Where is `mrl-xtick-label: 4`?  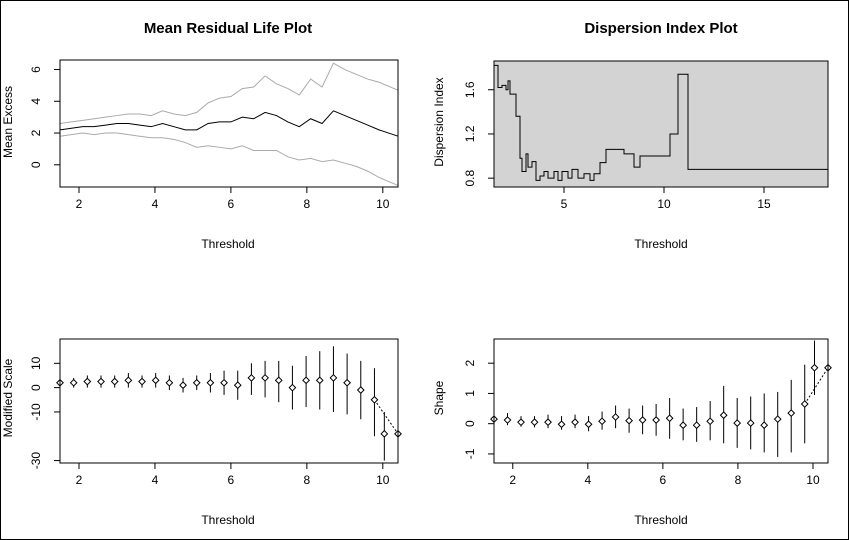
mrl-xtick-label: 4 is located at coordinates (155, 204).